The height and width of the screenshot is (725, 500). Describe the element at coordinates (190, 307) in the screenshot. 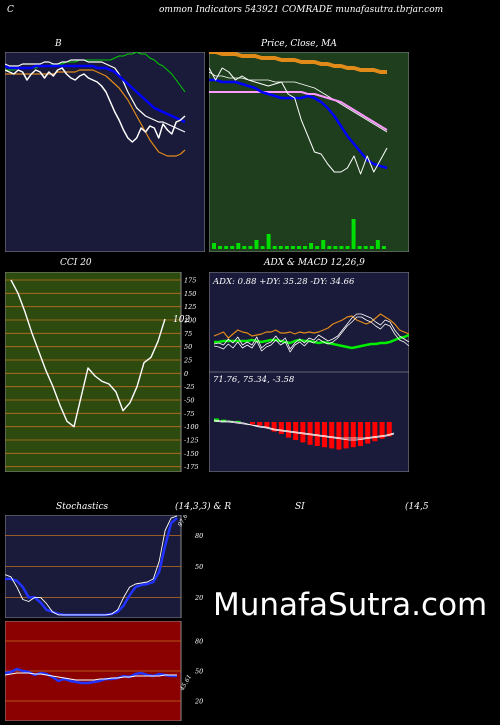

I see `cci-tick-label: 125` at that location.